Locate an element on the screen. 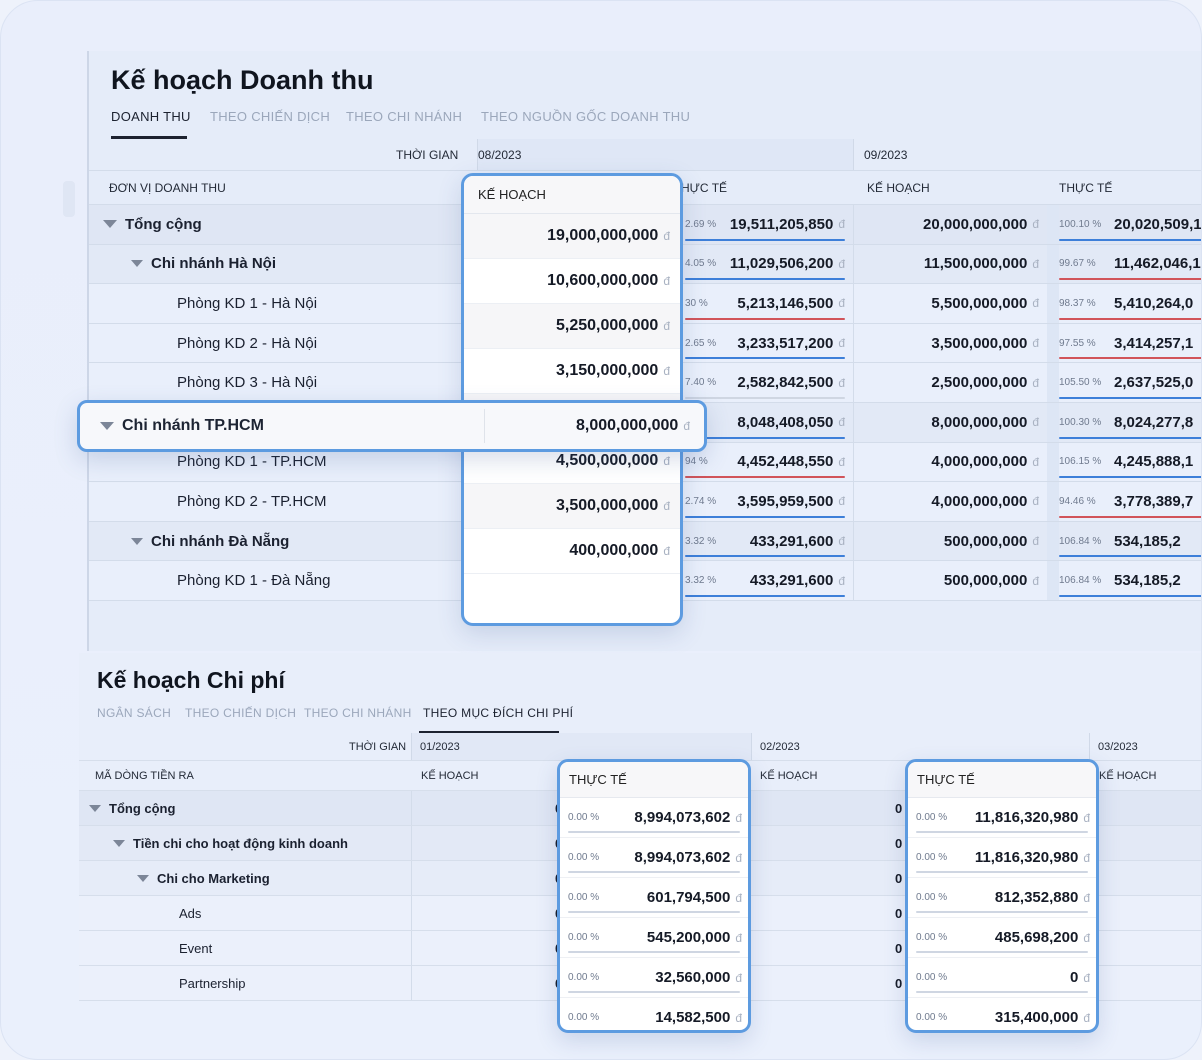  plan-cell: 4,500,000,000 đ is located at coordinates (572, 461).